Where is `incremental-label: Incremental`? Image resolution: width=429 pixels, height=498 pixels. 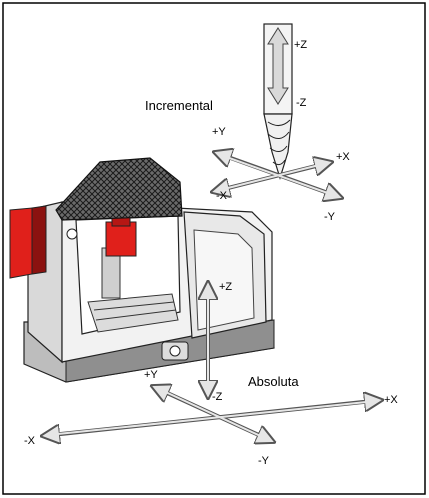 incremental-label: Incremental is located at coordinates (179, 105).